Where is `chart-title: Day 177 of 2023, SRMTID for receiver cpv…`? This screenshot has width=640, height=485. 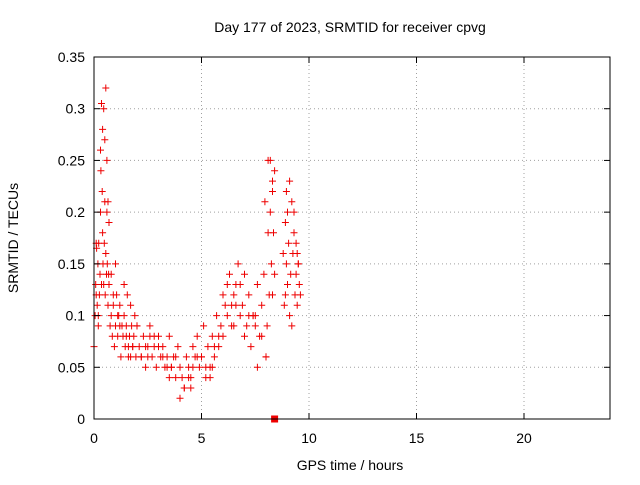 chart-title: Day 177 of 2023, SRMTID for receiver cpv… is located at coordinates (350, 27).